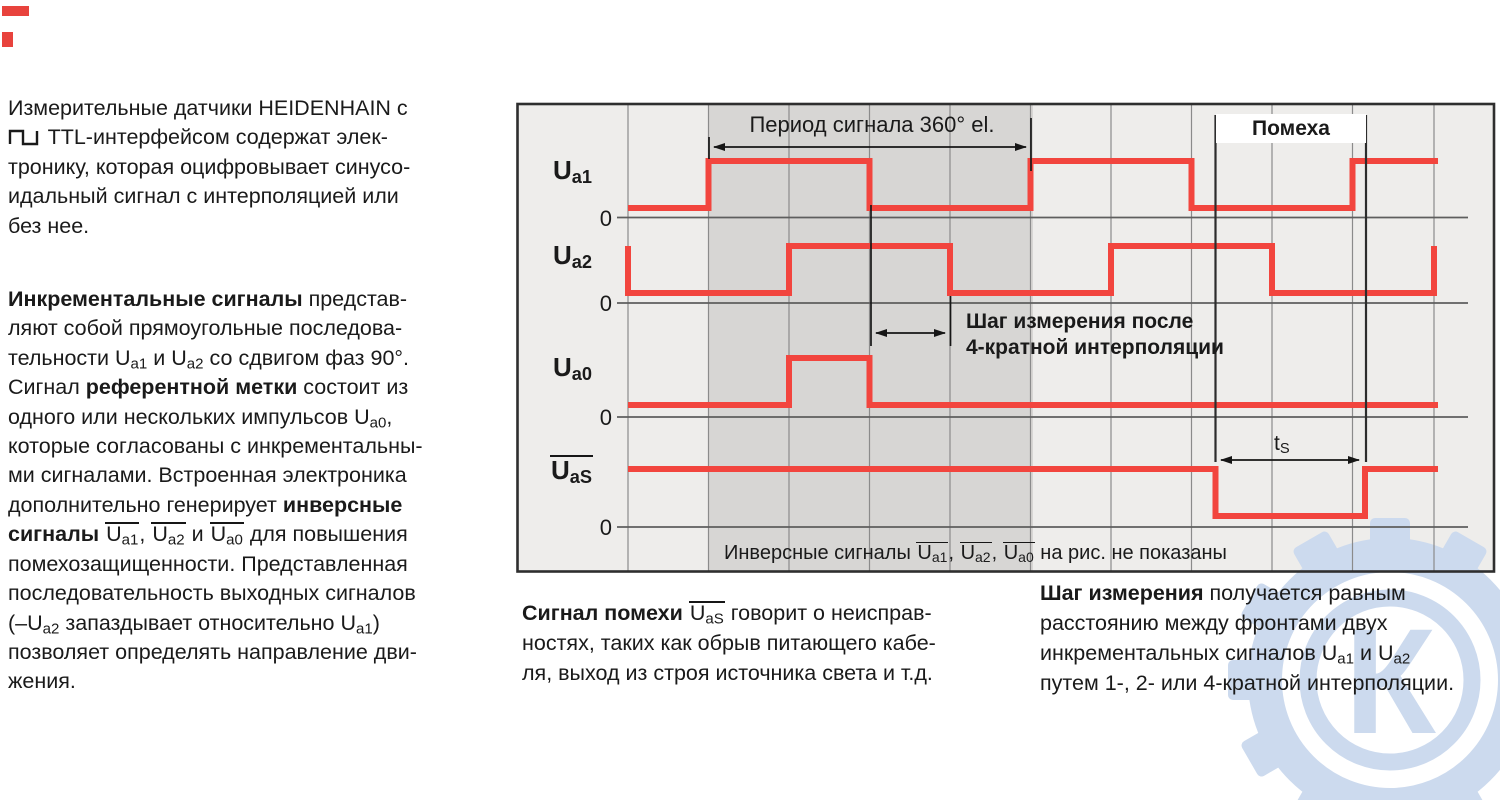  What do you see at coordinates (1291, 128) in the screenshot?
I see `disturbance-label-box: Помеха` at bounding box center [1291, 128].